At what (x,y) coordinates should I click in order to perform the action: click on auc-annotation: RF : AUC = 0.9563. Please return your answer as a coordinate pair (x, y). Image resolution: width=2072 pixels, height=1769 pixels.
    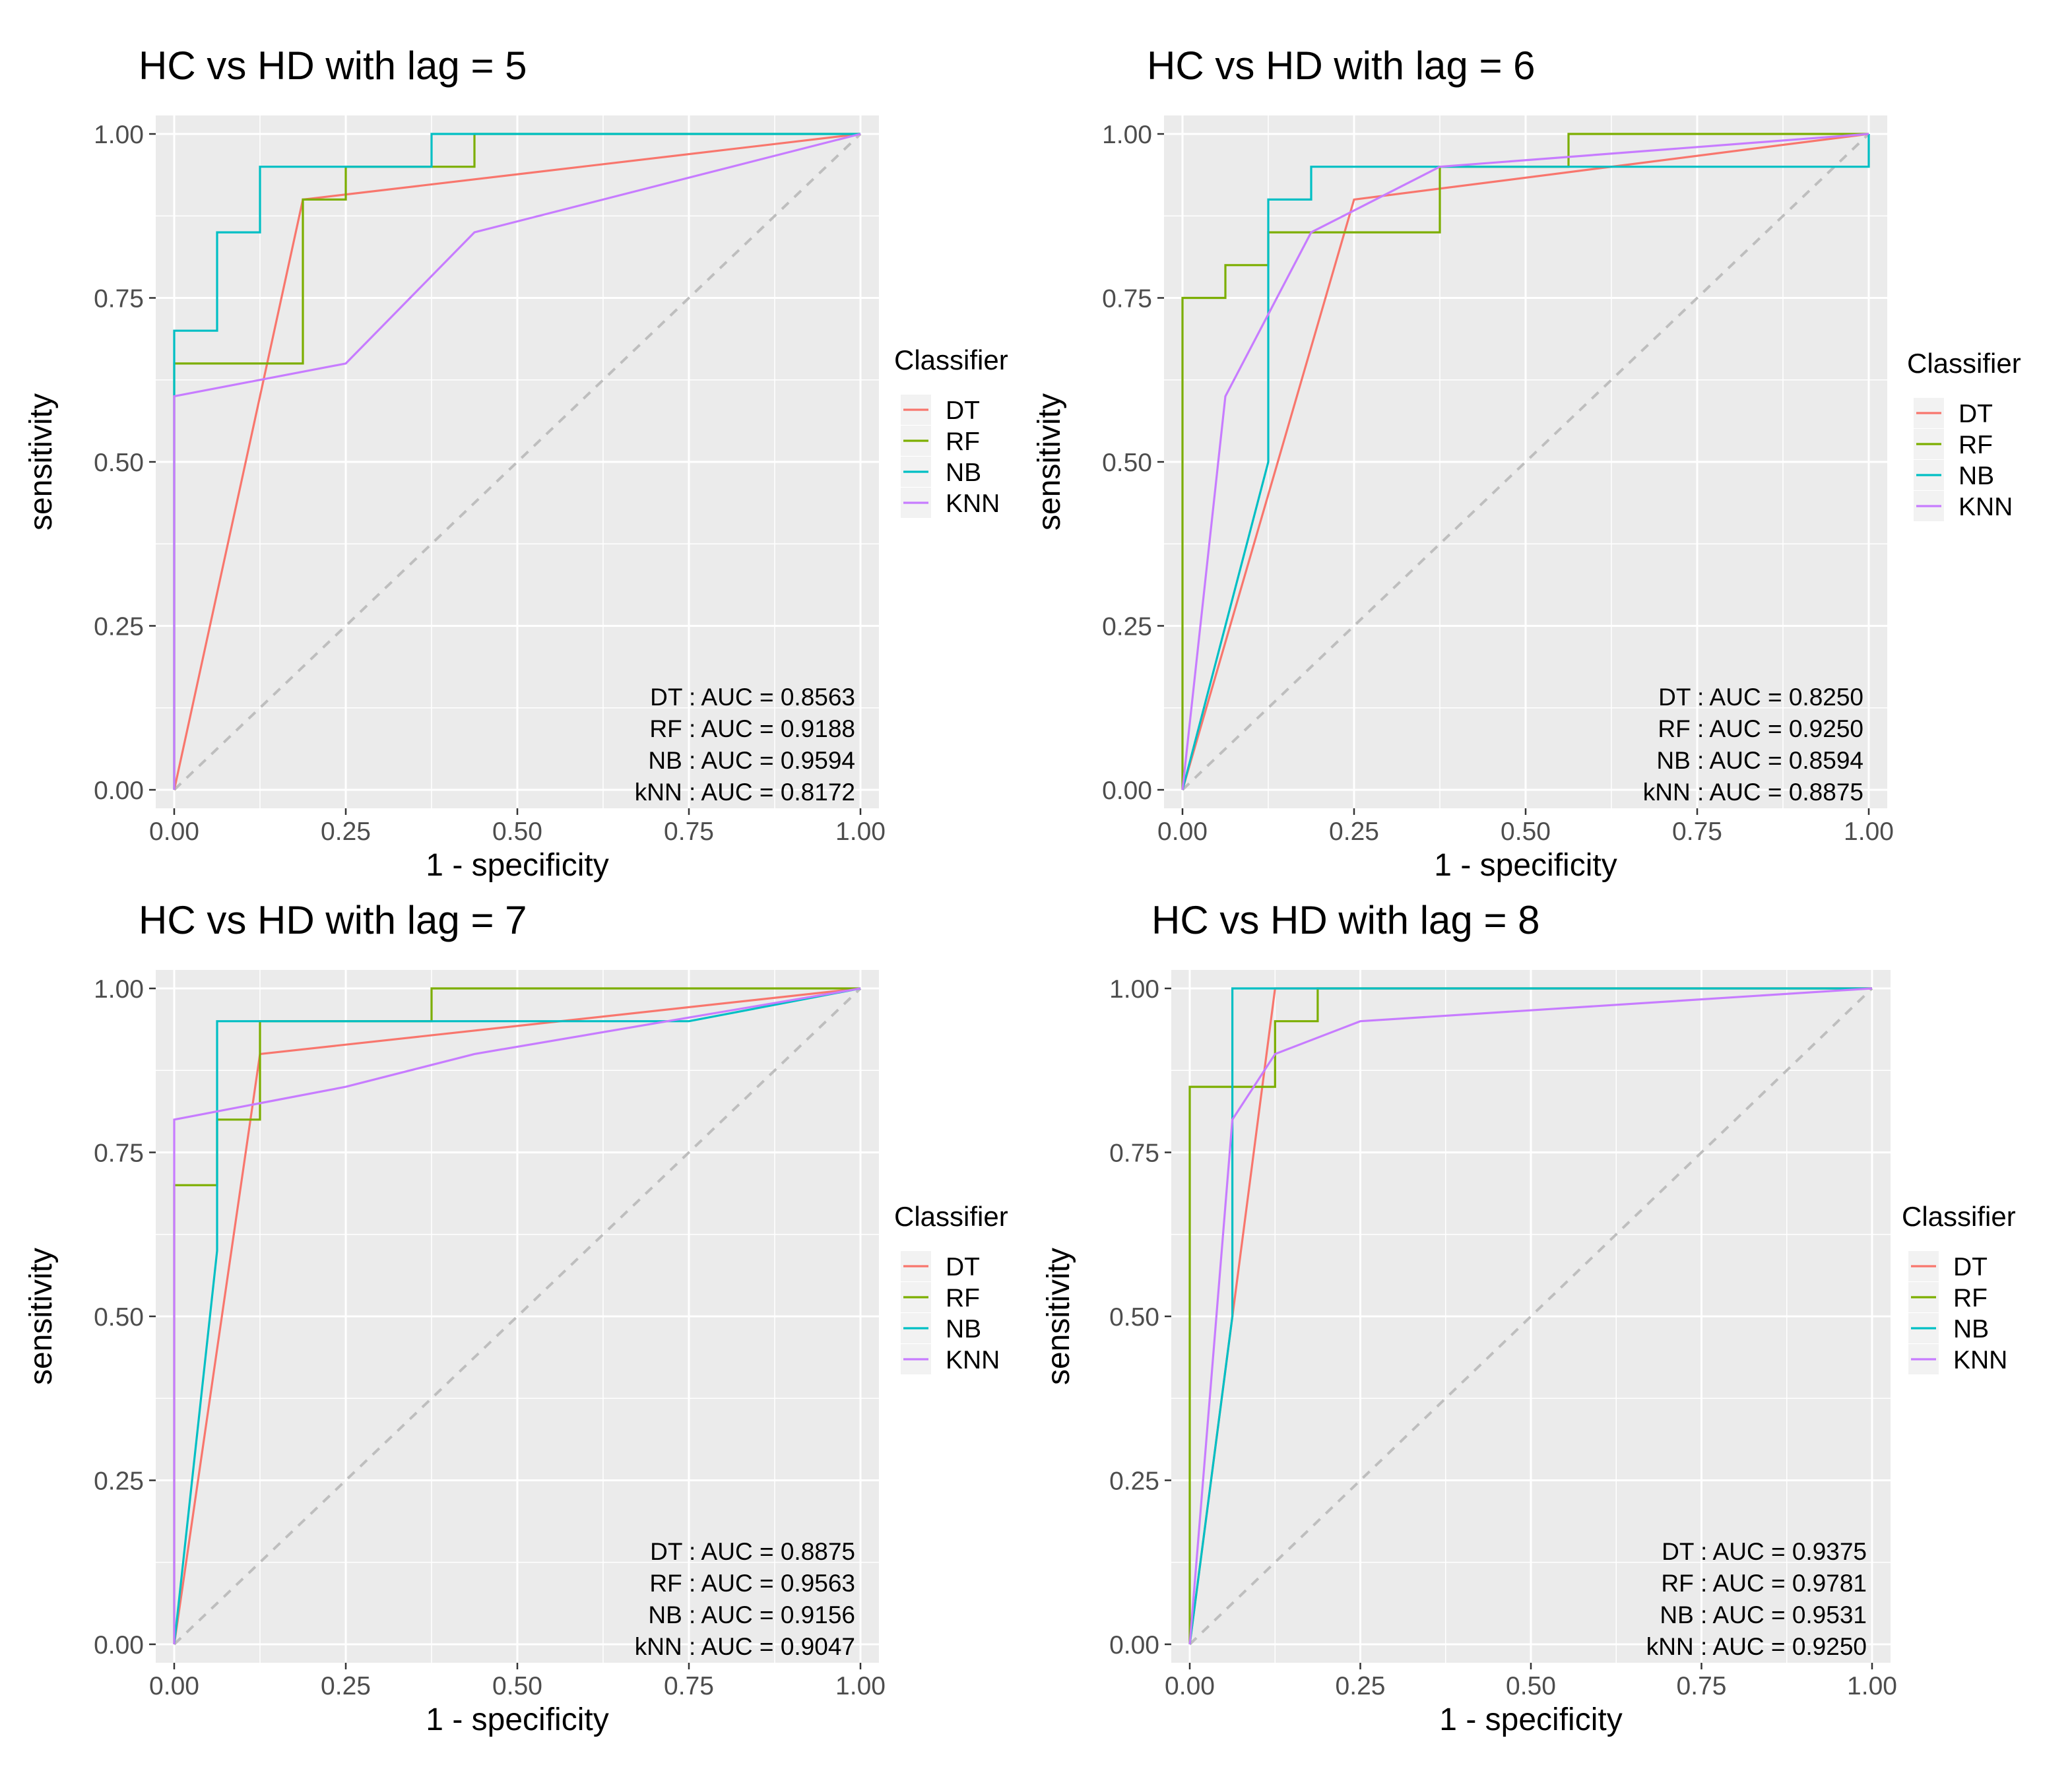
    Looking at the image, I should click on (752, 1583).